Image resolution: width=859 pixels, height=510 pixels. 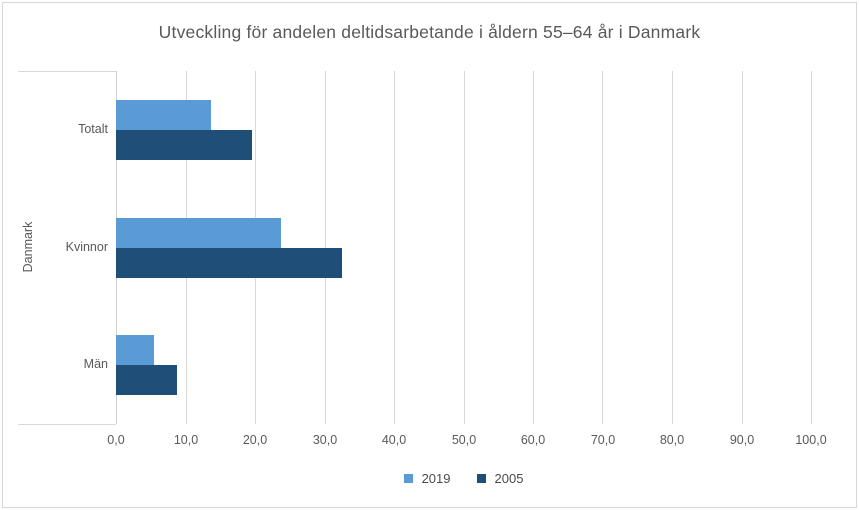 I want to click on bar-2019-totalt, so click(x=163, y=115).